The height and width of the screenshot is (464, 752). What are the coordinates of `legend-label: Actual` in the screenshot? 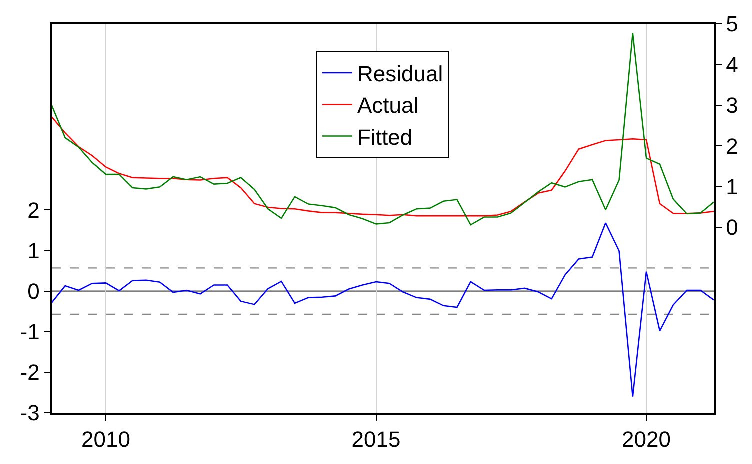 It's located at (388, 105).